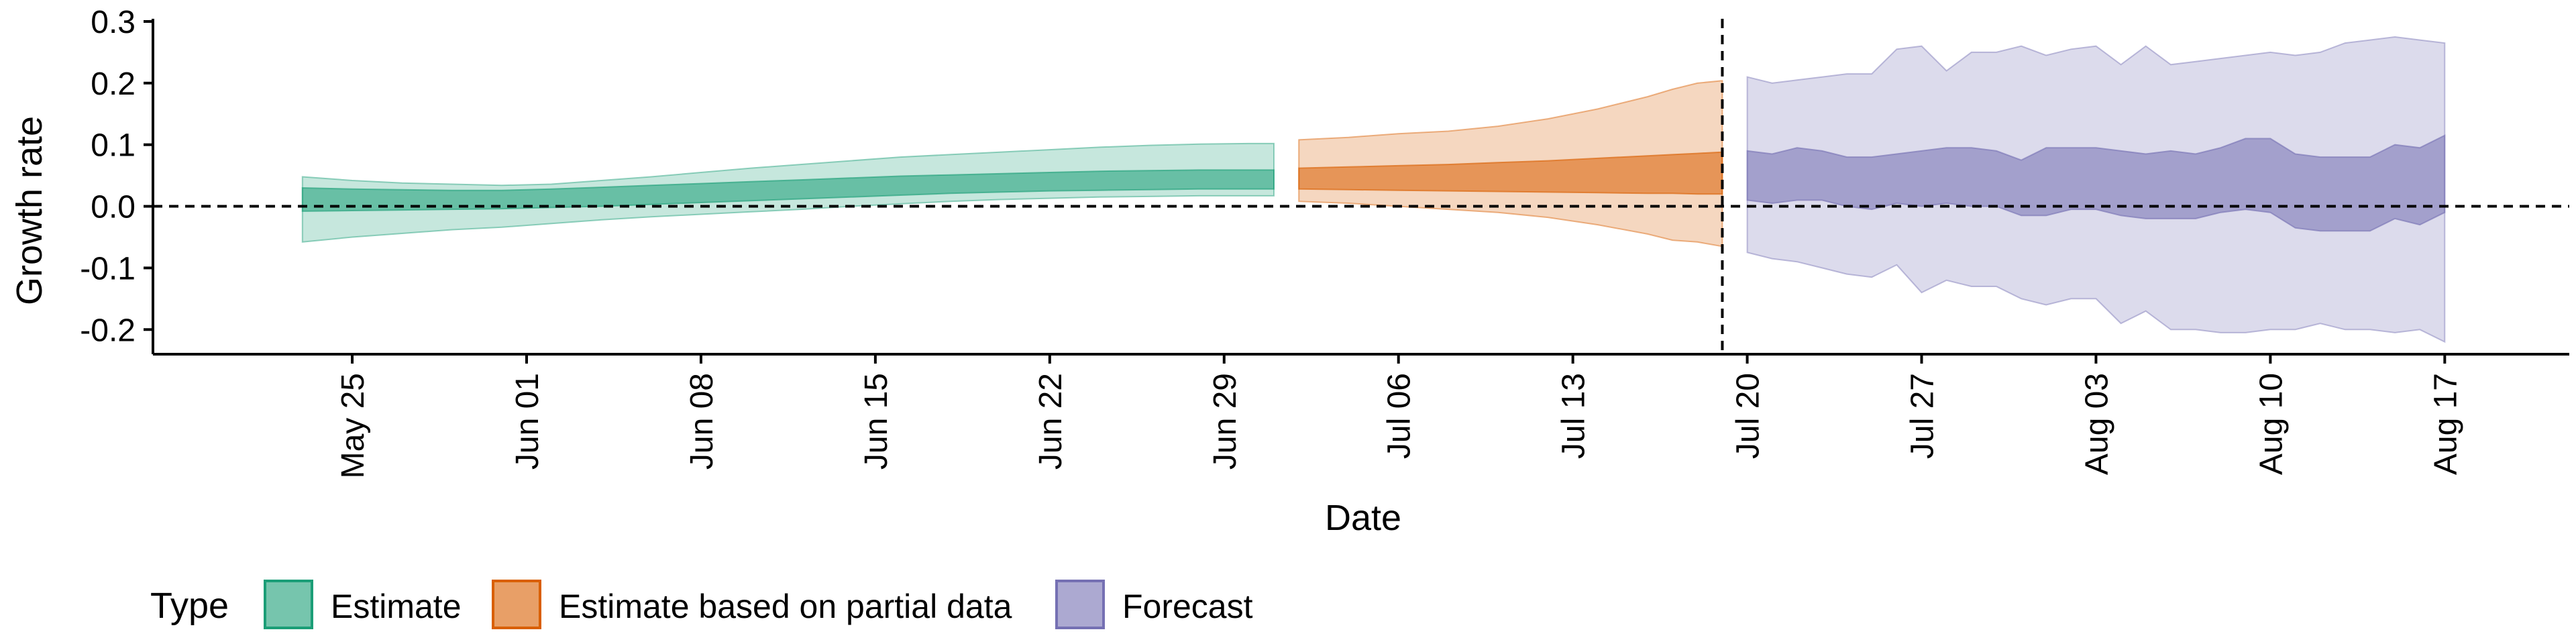 The width and height of the screenshot is (2576, 644). I want to click on legend-label: Forecast, so click(1187, 606).